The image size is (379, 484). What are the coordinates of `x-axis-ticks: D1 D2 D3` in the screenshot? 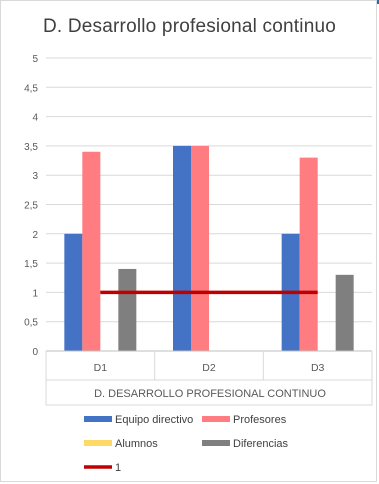 It's located at (209, 368).